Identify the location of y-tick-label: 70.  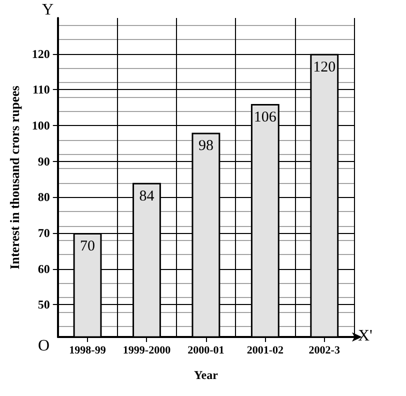
(44, 233).